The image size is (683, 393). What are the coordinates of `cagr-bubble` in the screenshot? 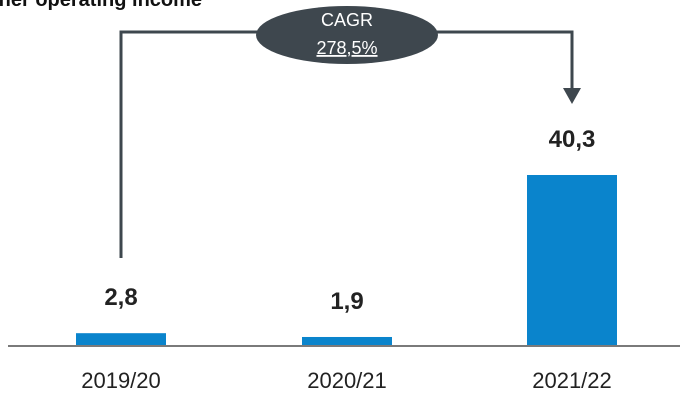 It's located at (347, 35).